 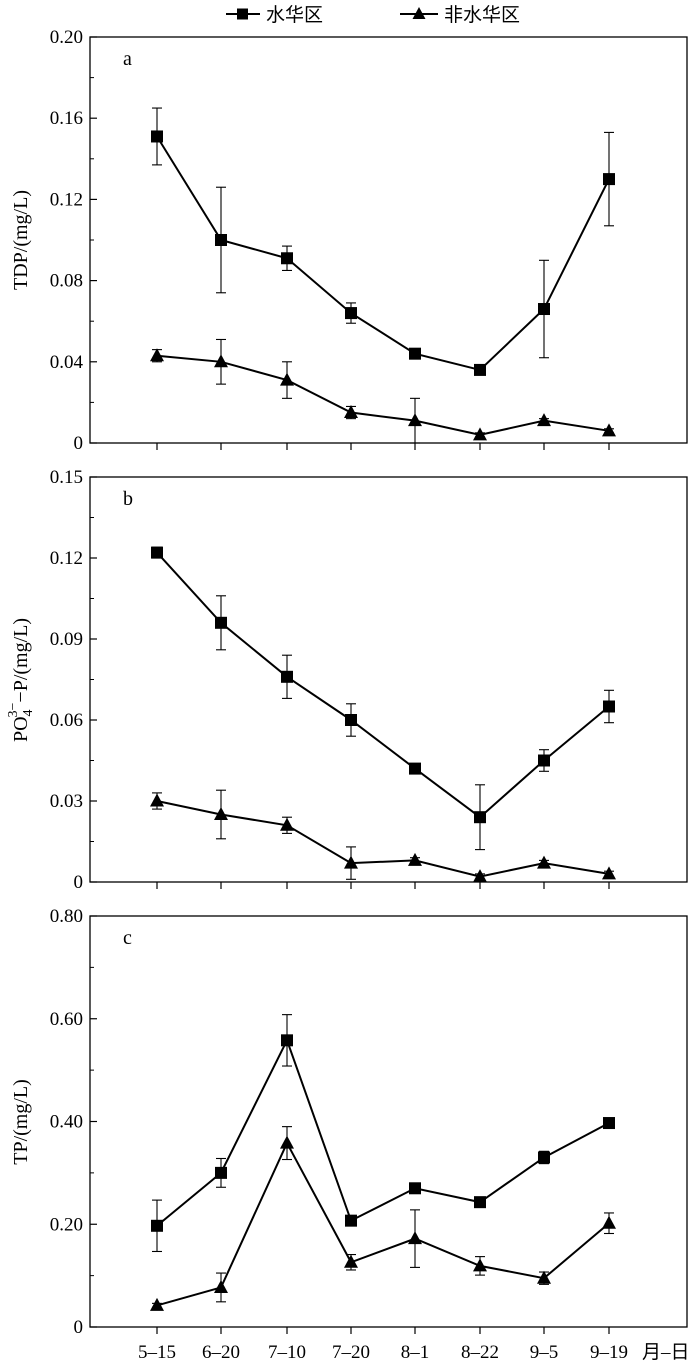 What do you see at coordinates (21, 660) in the screenshot?
I see `y-axis-label-part: −P/(mg/L)` at bounding box center [21, 660].